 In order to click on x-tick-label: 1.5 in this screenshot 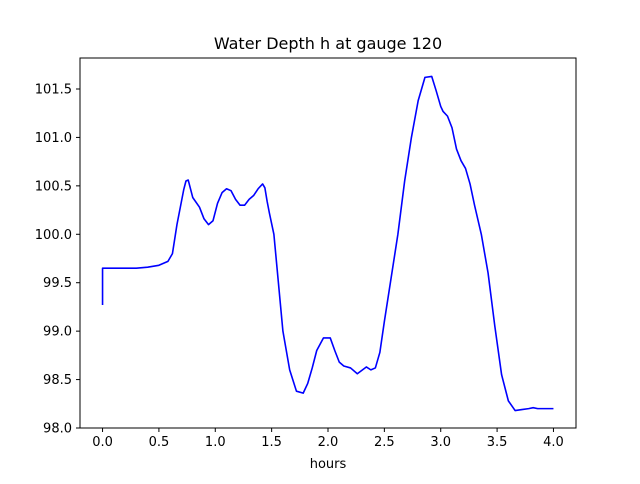, I will do `click(271, 442)`.